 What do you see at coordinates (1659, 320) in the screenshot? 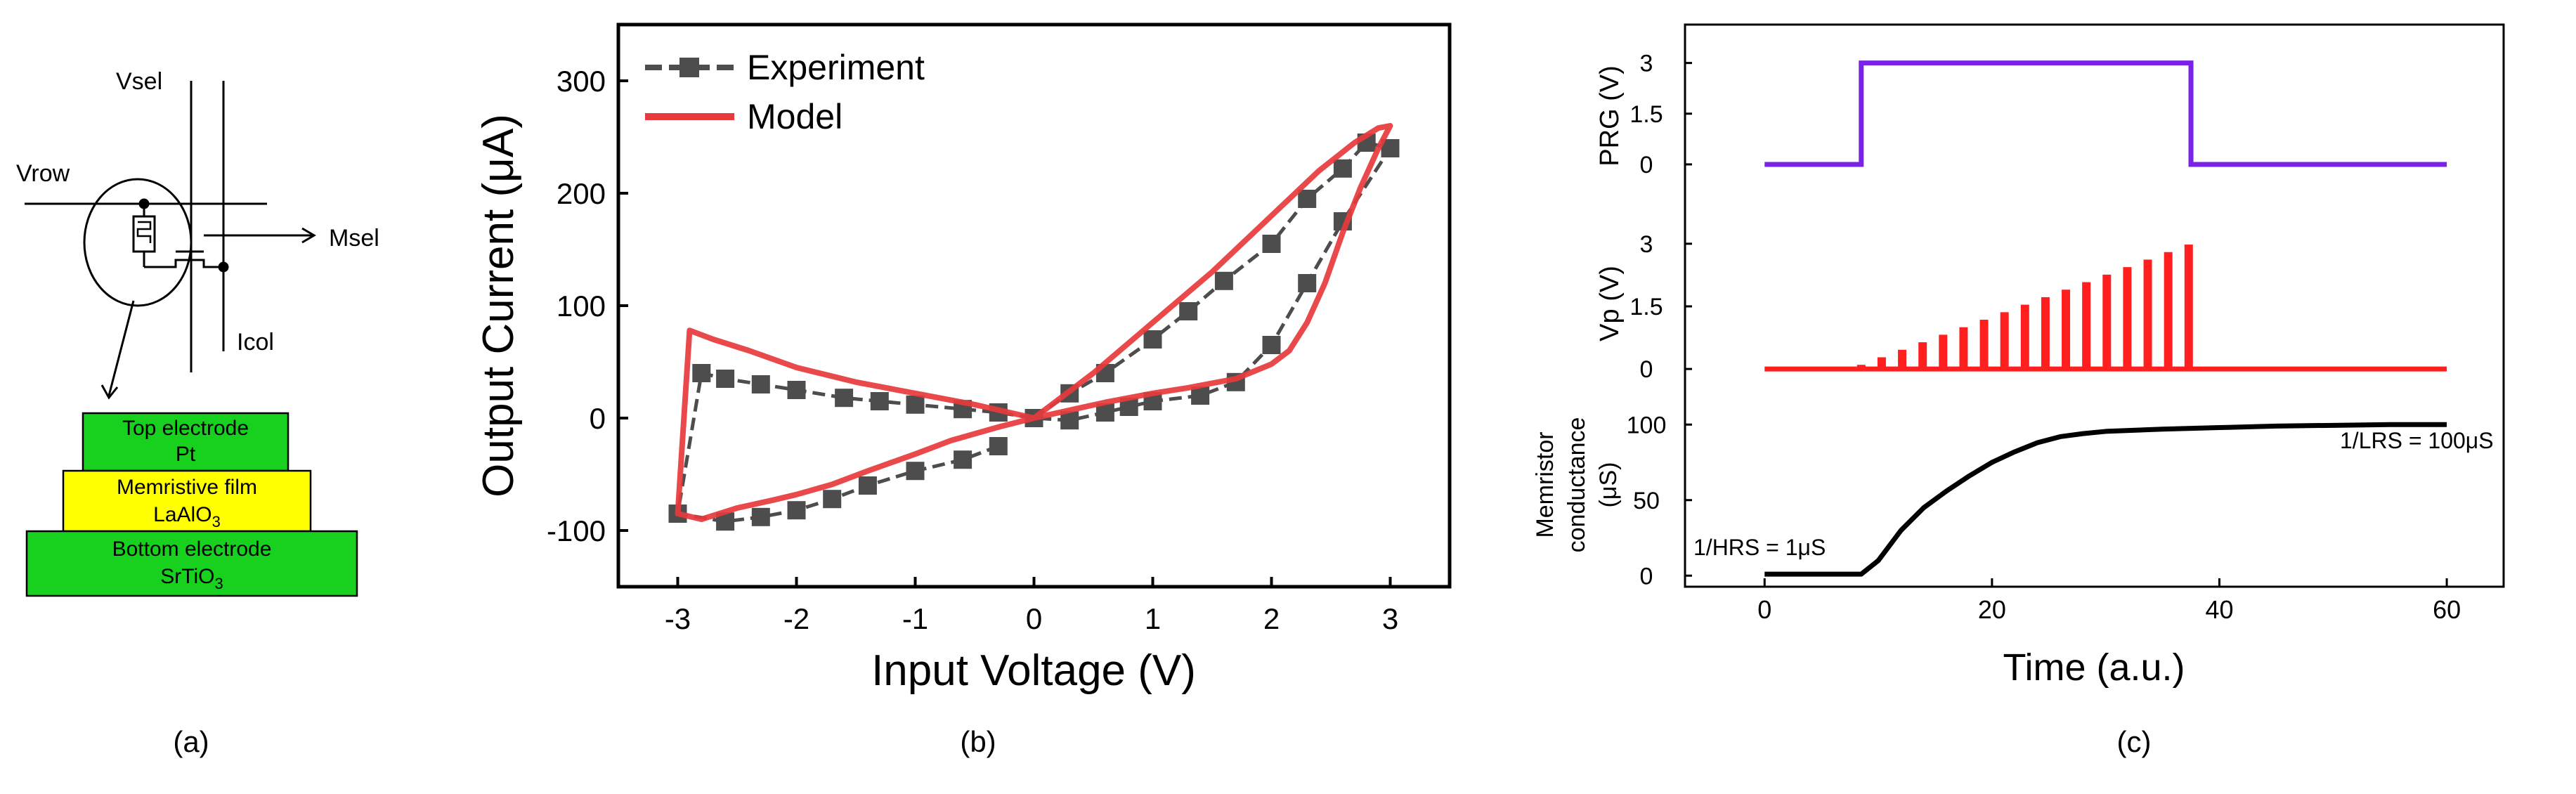
I see `chart-c-y-ticks: 0 1.5 3 0 1.5 3 0 50 100` at bounding box center [1659, 320].